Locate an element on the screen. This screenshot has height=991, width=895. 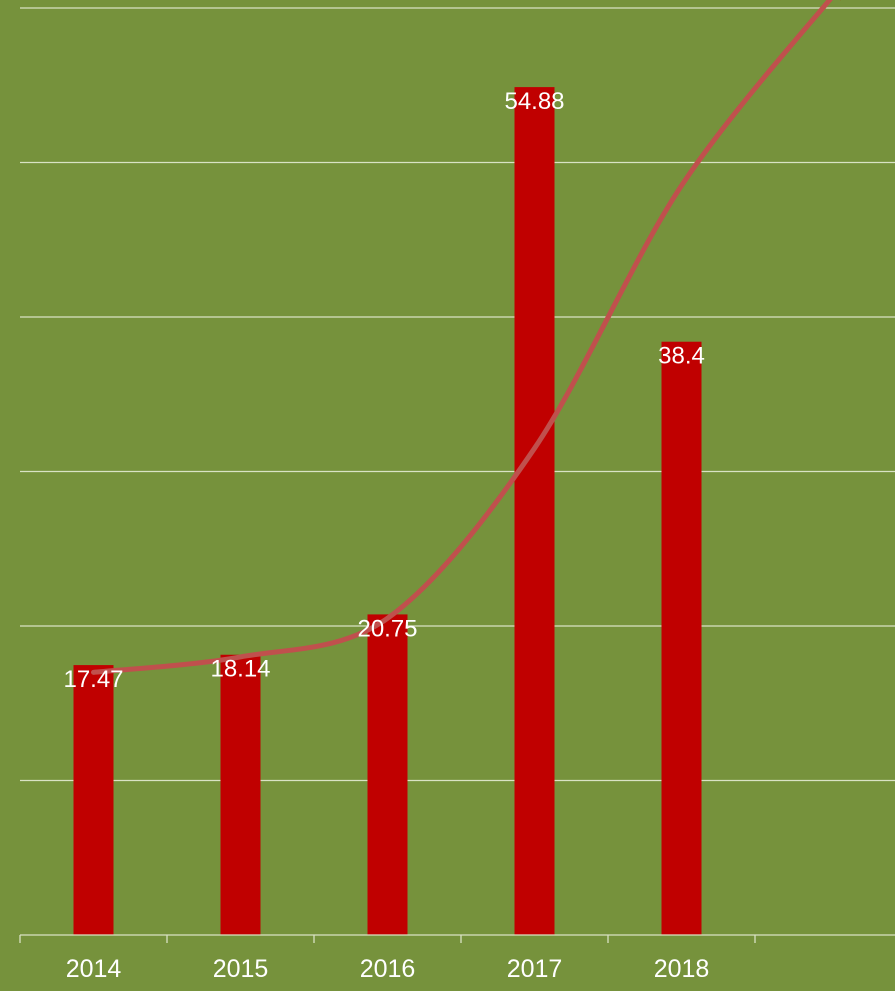
x-tick-label-2018: 2018 is located at coordinates (682, 969).